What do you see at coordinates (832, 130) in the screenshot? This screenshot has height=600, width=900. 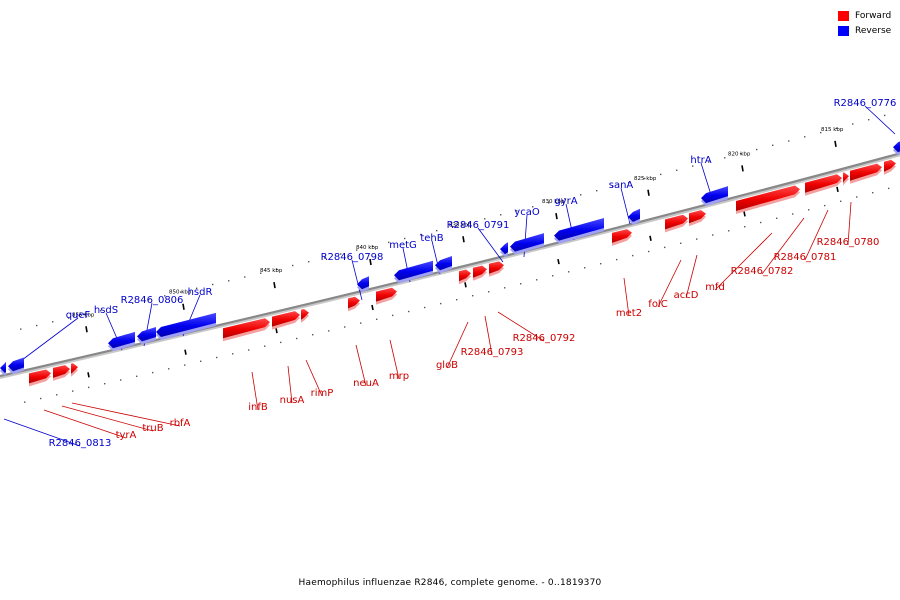 I see `tick-label: 815 kbp` at bounding box center [832, 130].